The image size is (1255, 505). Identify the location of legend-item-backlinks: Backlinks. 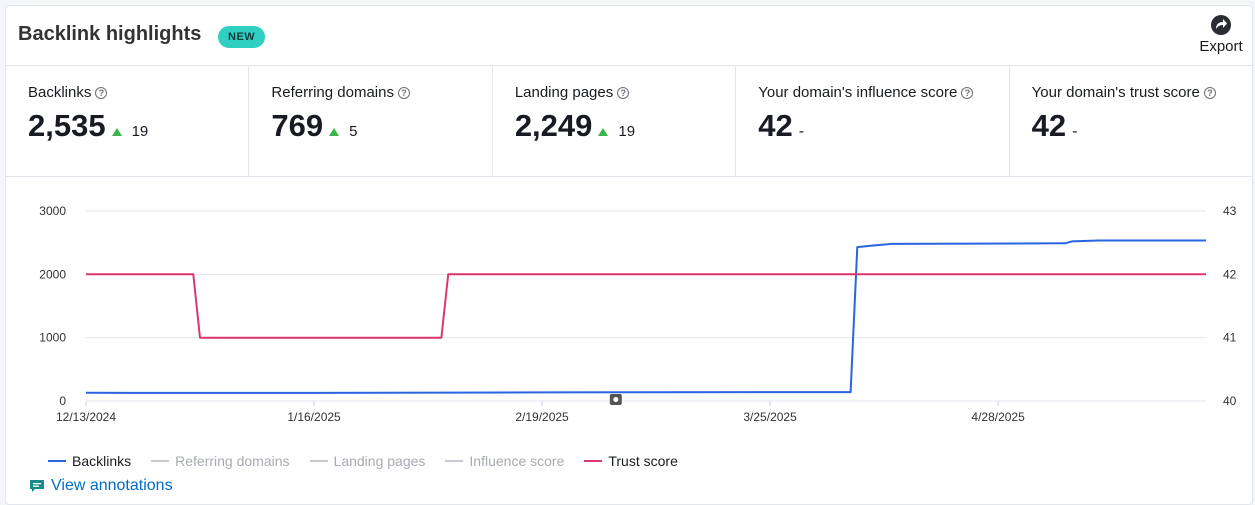
(89, 461).